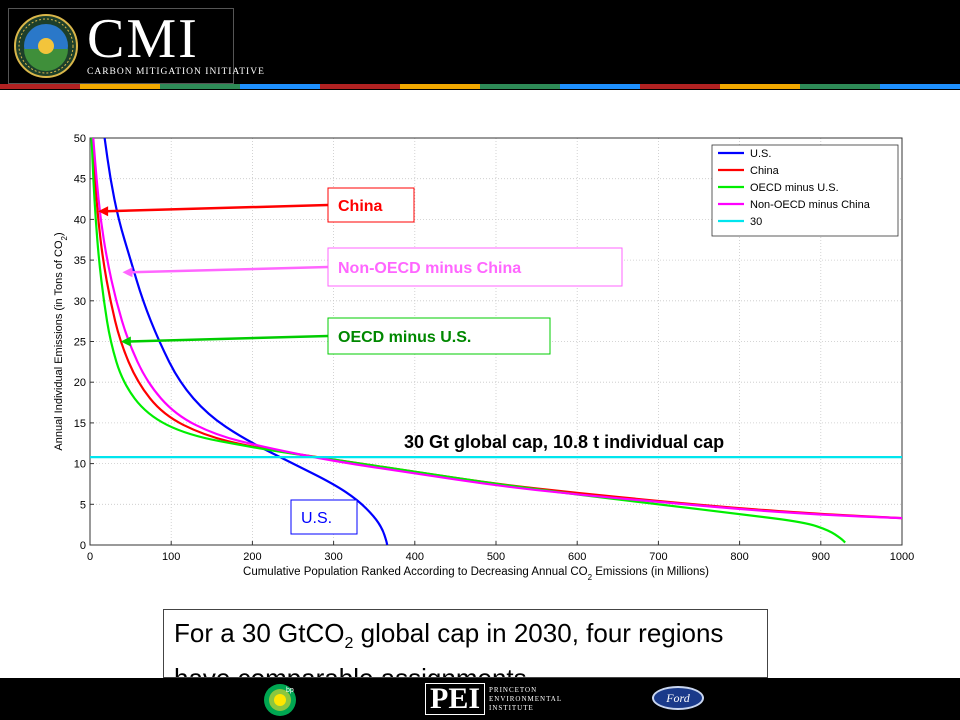 This screenshot has height=720, width=960. What do you see at coordinates (80, 302) in the screenshot?
I see `y-tick-label: 30` at bounding box center [80, 302].